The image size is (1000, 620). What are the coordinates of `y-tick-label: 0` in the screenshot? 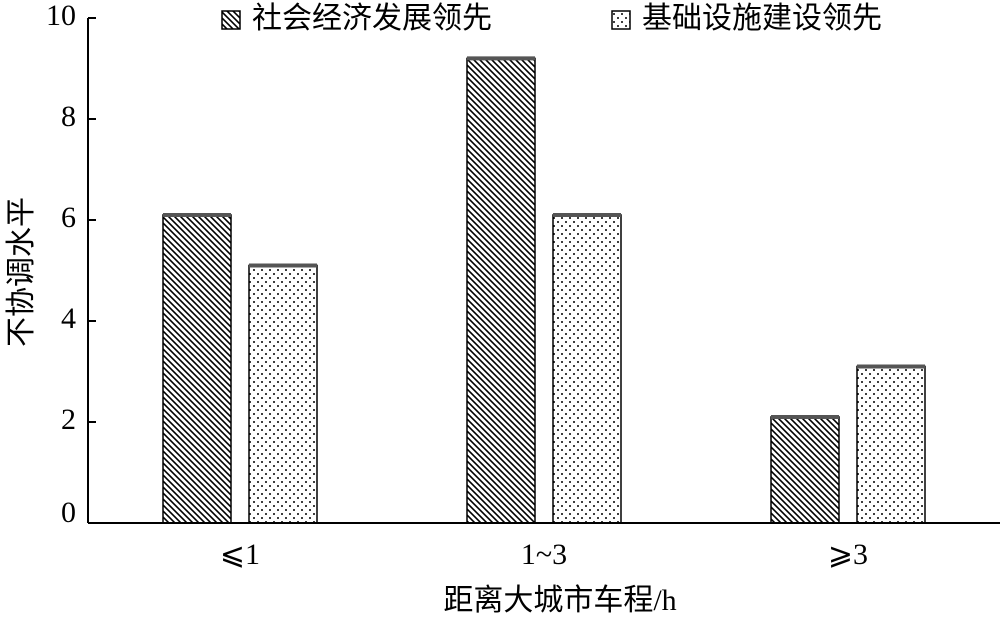 It's located at (68, 512).